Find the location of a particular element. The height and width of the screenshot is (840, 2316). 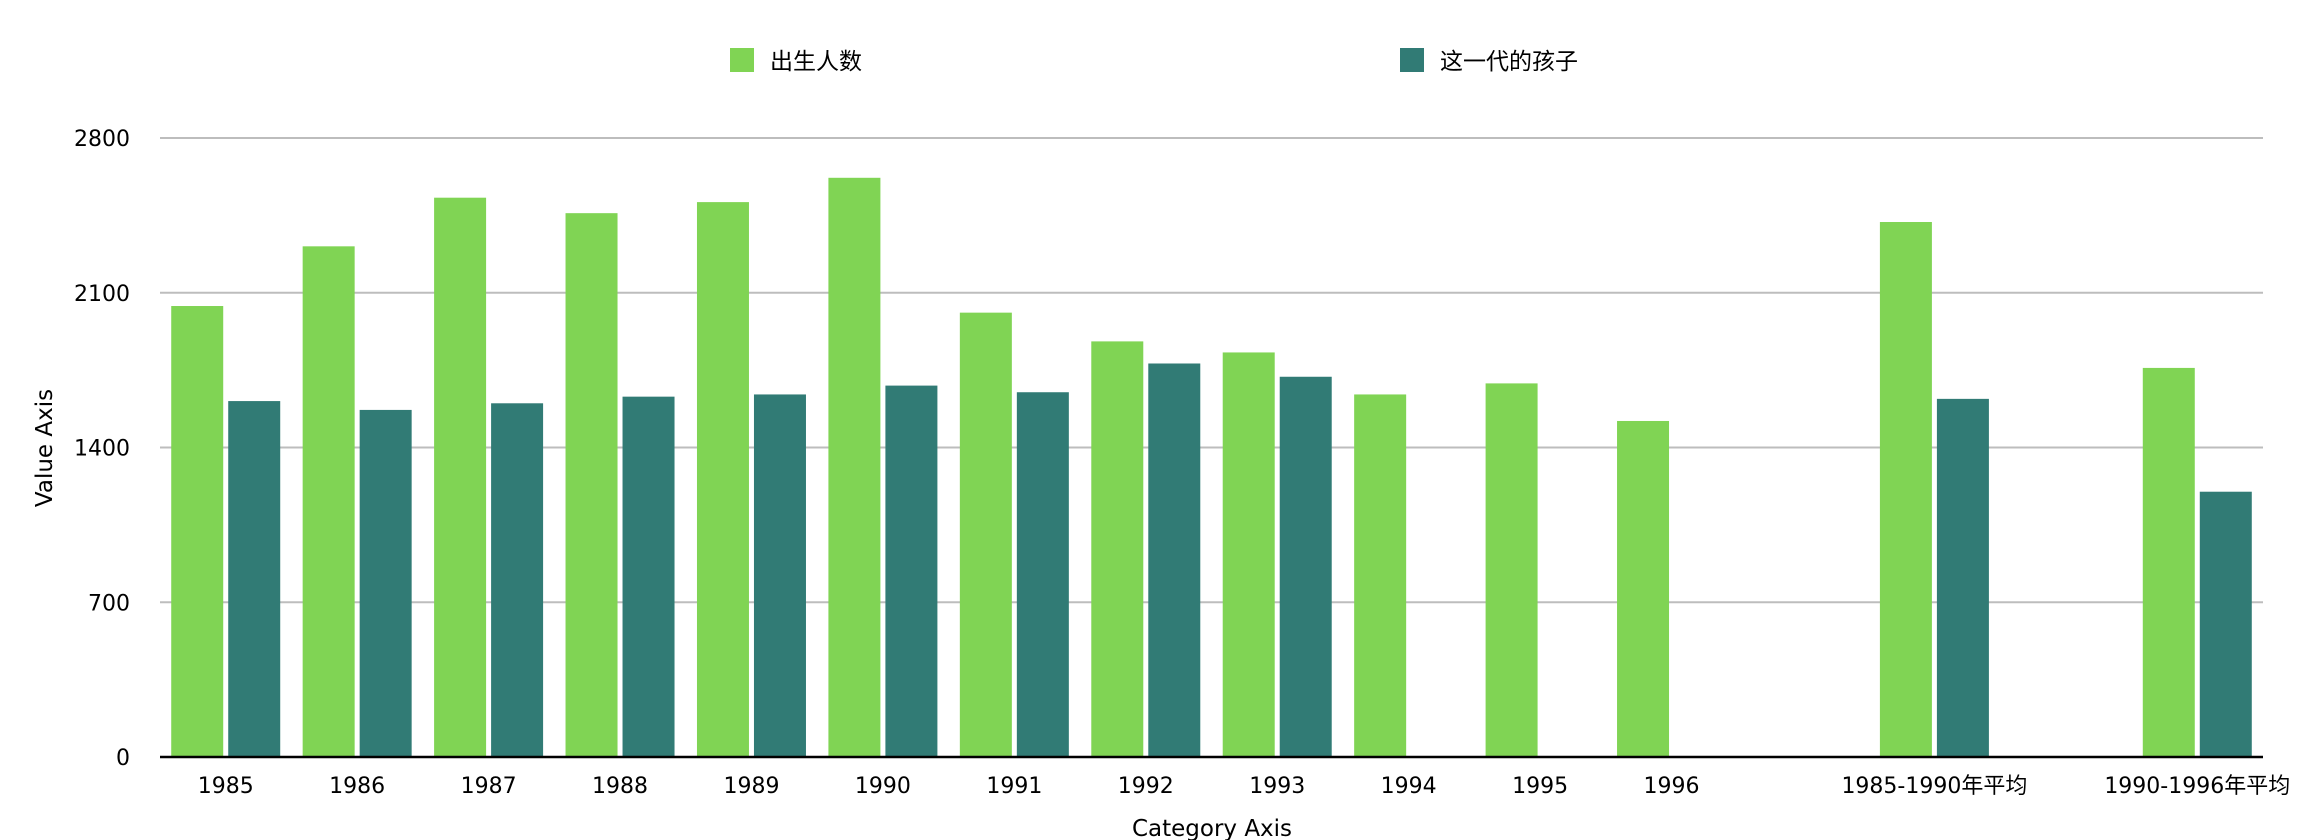

x-tick-label: 1992 is located at coordinates (1146, 786).